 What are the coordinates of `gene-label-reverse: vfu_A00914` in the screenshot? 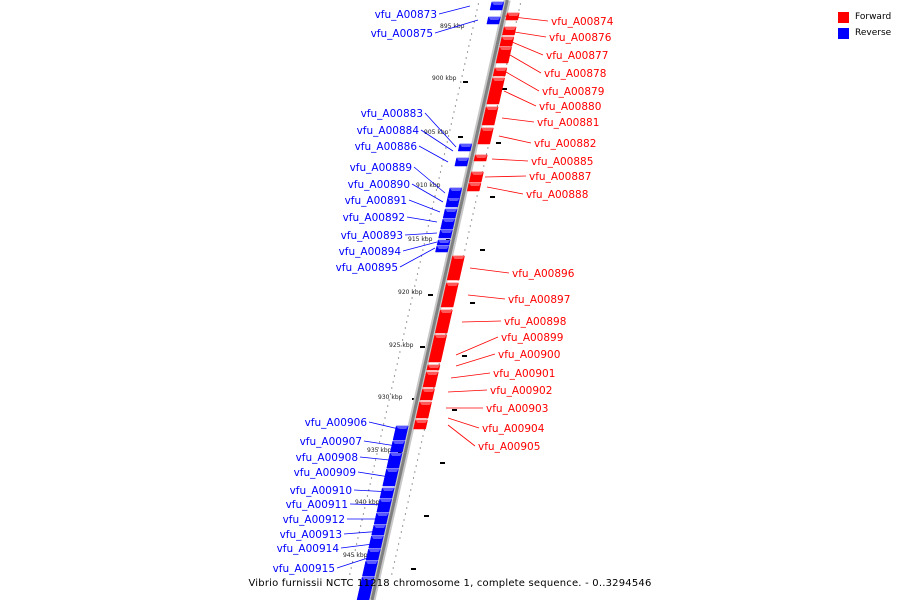 It's located at (308, 549).